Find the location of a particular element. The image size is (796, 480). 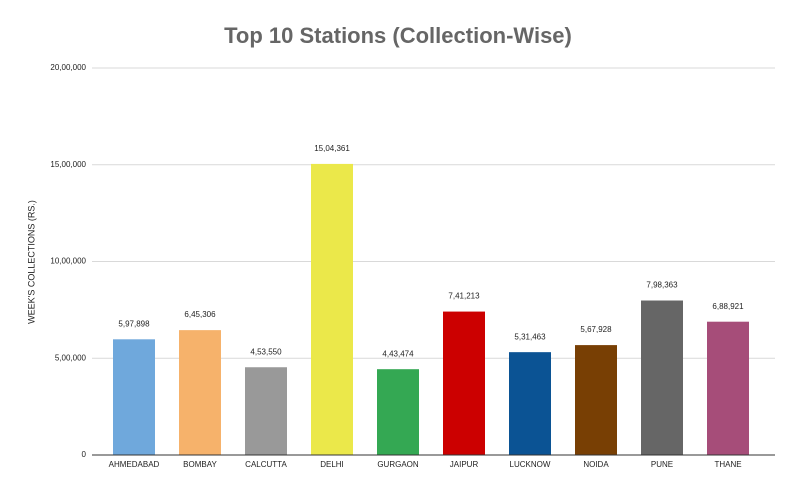

x-tick-label: JAIPUR is located at coordinates (464, 464).